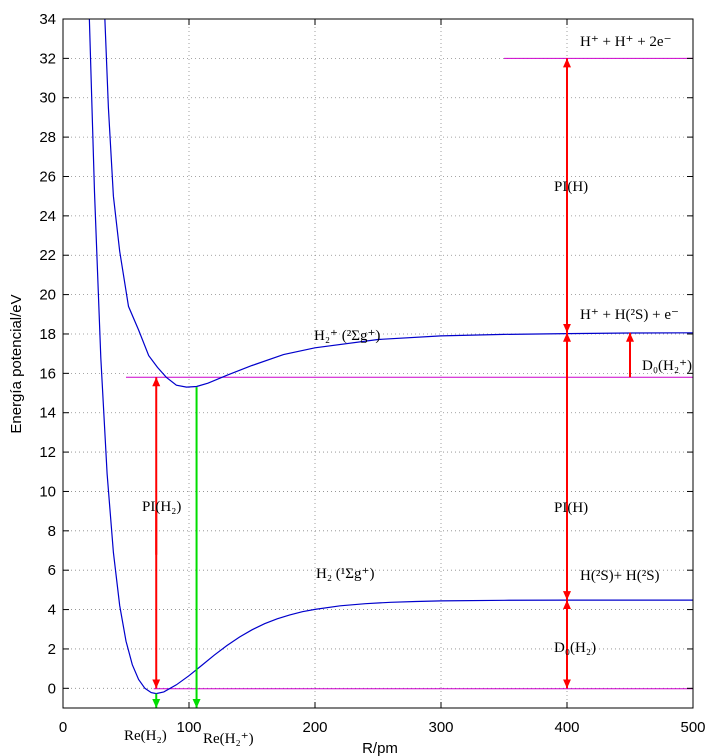 The image size is (720, 756). What do you see at coordinates (228, 739) in the screenshot?
I see `label-re-h2plus: Re(H₂⁺)` at bounding box center [228, 739].